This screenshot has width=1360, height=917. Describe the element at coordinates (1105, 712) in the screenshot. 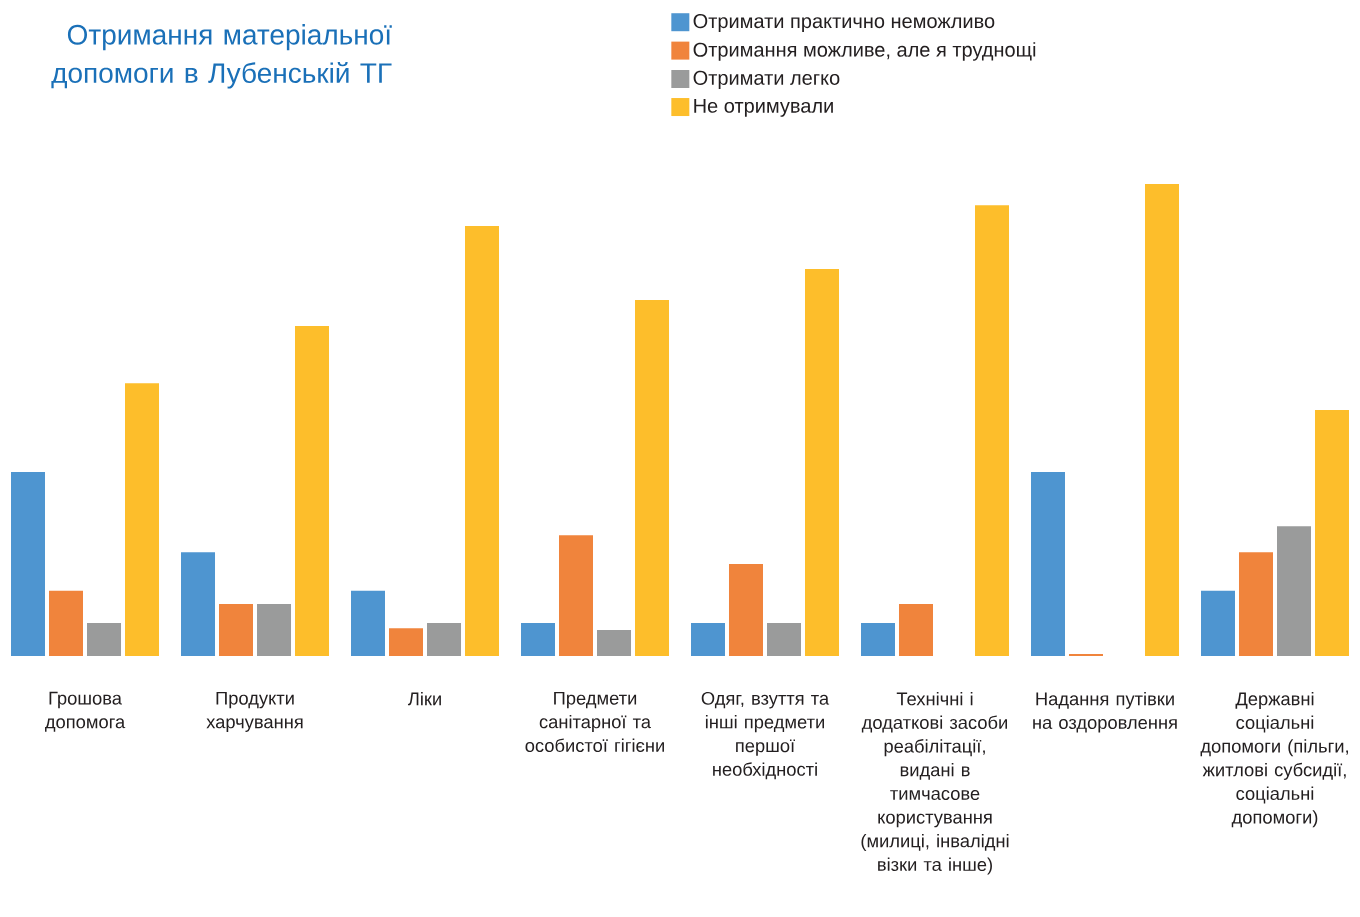

I see `x-tick-label: Надання путівки на оздоровлення` at that location.